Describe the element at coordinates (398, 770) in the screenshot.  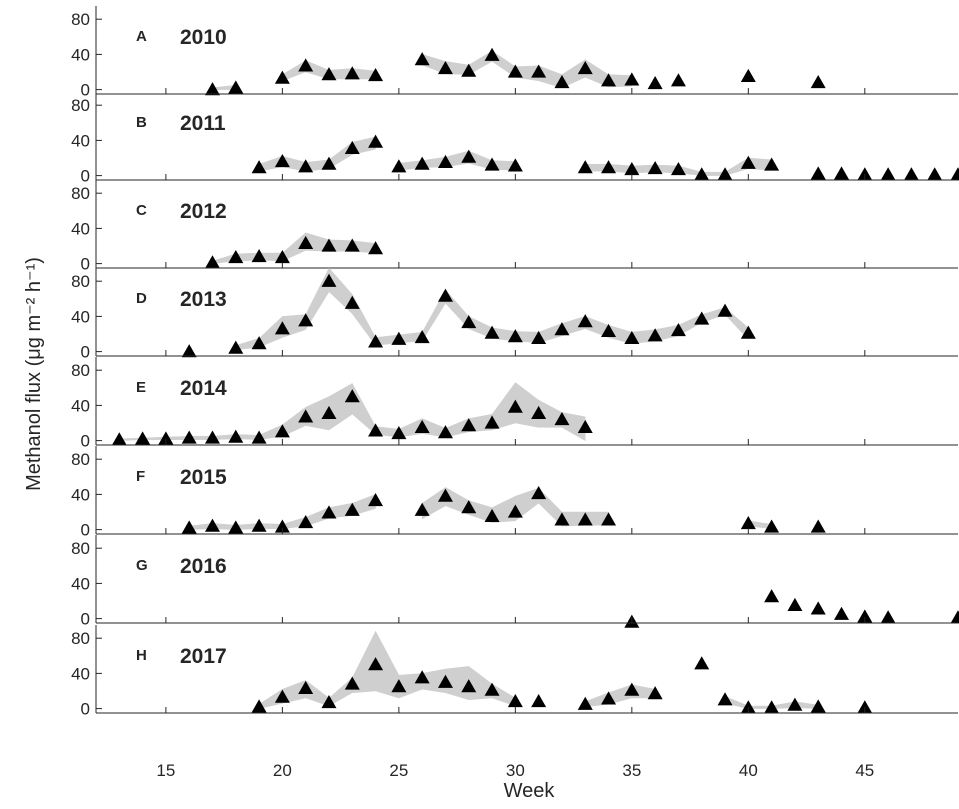
I see `x-tick-label: 25` at that location.